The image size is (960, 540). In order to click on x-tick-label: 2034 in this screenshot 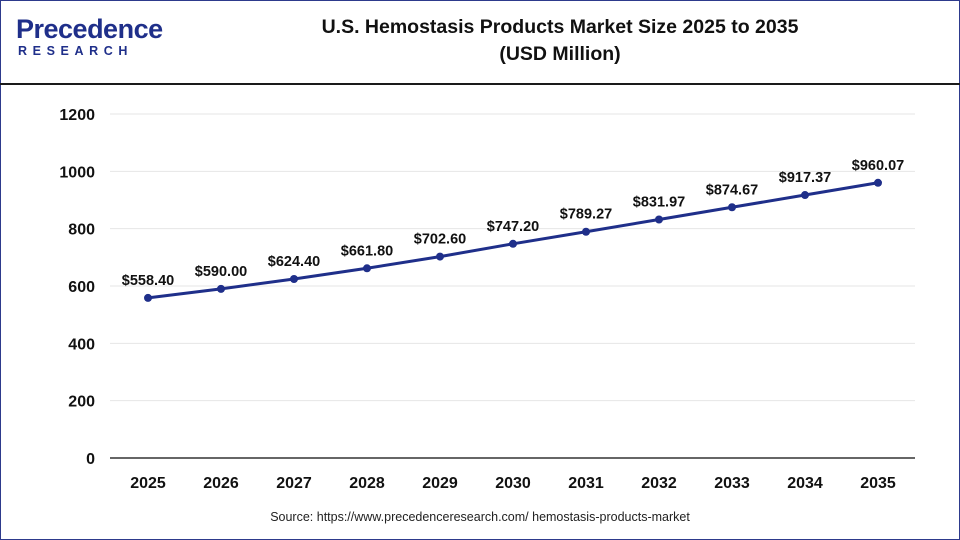, I will do `click(805, 483)`.